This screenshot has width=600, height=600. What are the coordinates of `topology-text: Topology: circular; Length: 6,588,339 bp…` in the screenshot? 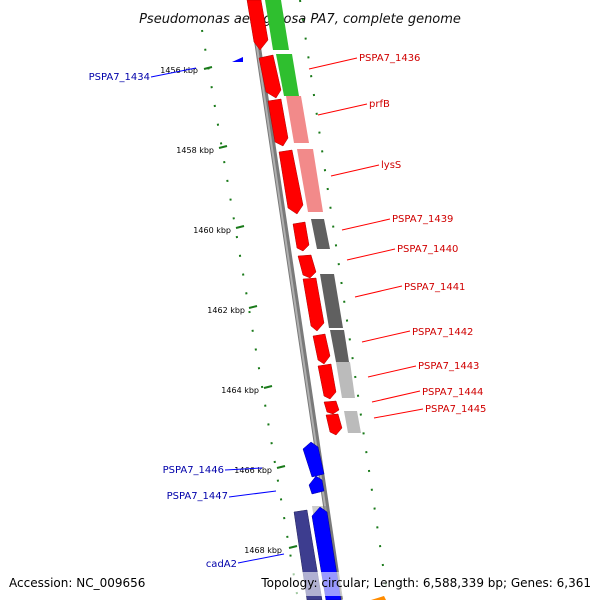 It's located at (425, 583).